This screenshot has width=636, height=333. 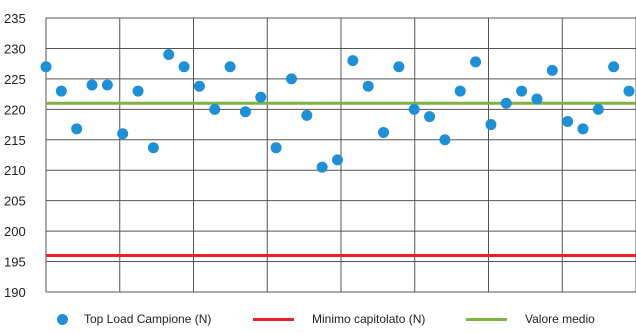 I want to click on legend-item-valore-medio: Valore medio, so click(x=530, y=319).